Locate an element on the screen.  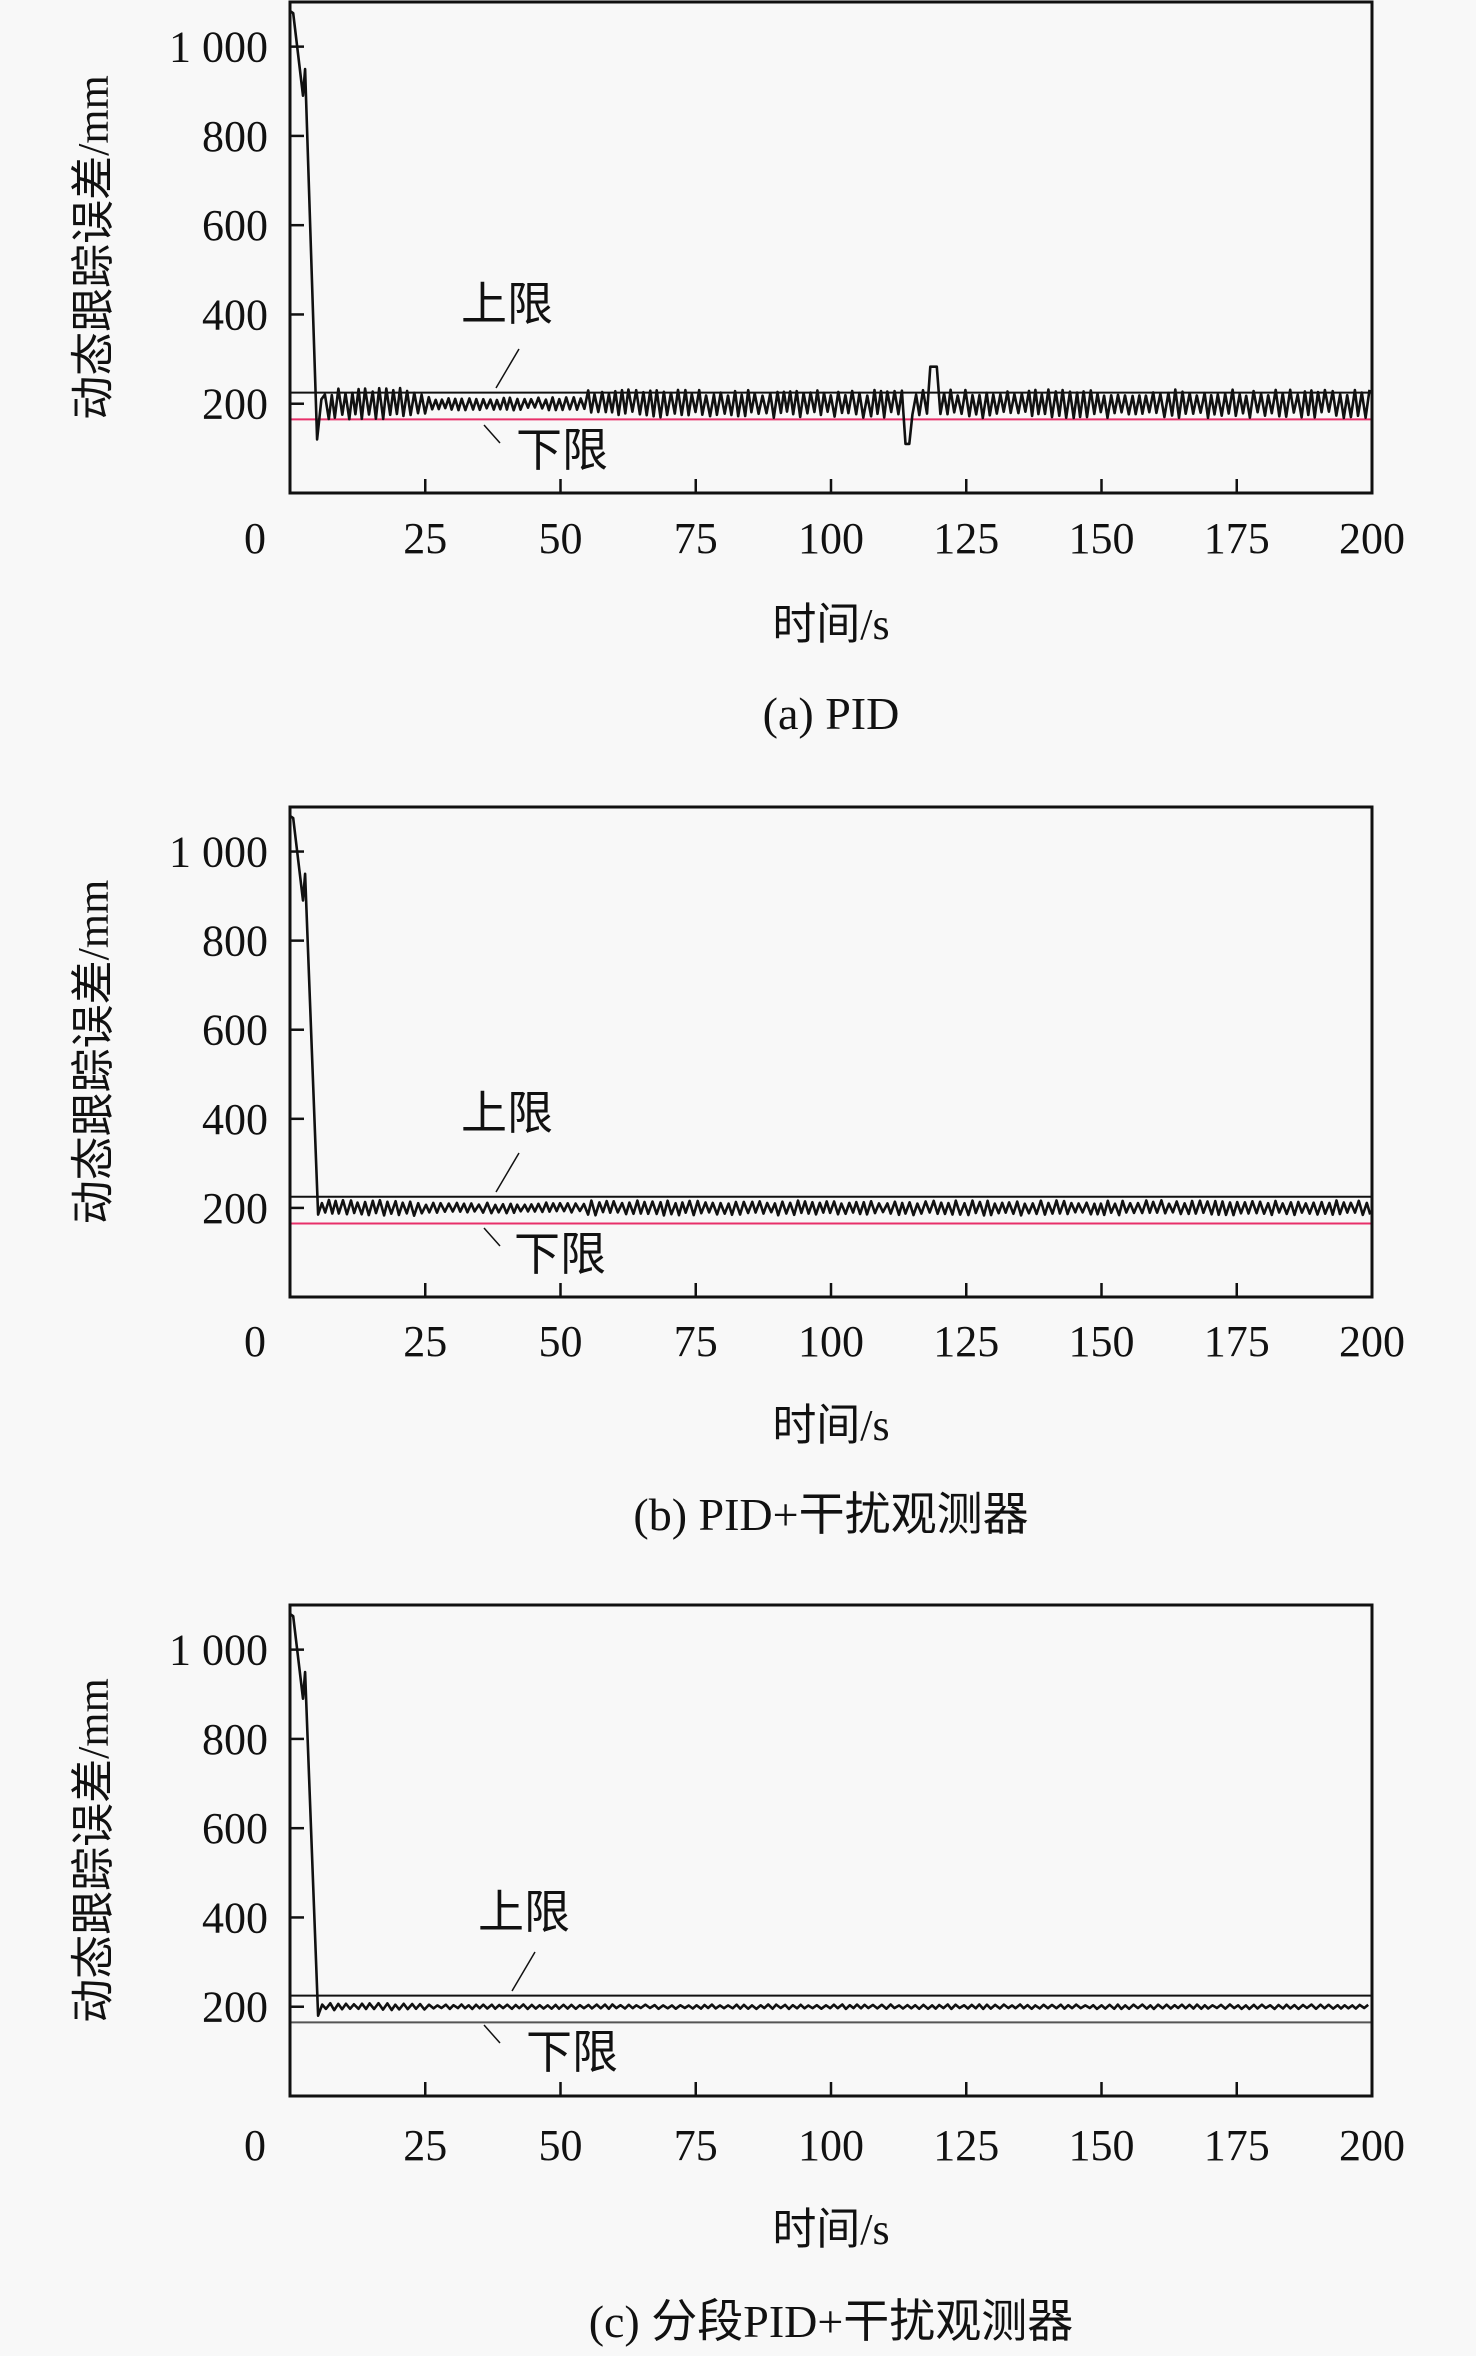
chart-caption: (c) 分段PID+干扰观测器 is located at coordinates (831, 2321).